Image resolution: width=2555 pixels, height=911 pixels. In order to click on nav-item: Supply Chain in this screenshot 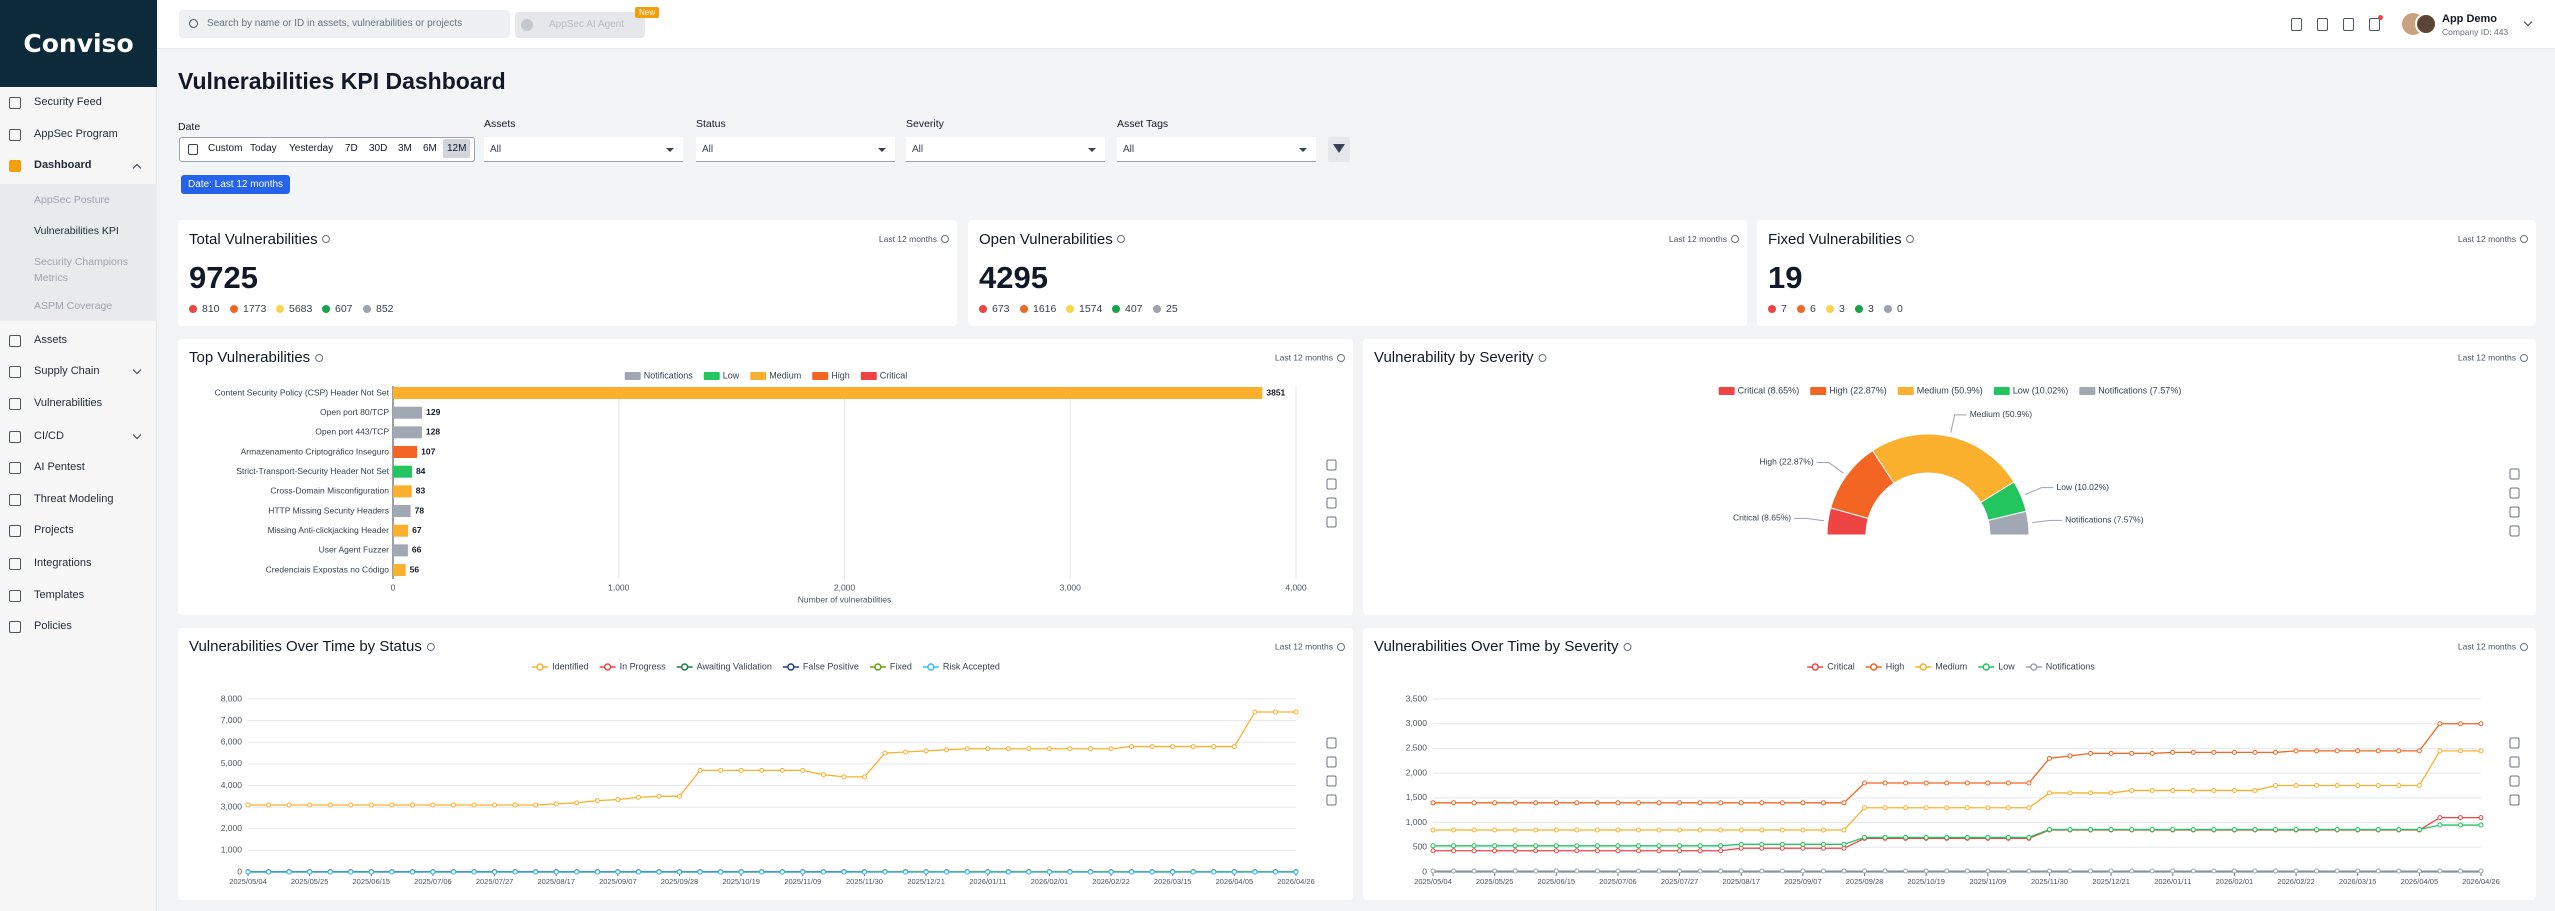, I will do `click(78, 372)`.